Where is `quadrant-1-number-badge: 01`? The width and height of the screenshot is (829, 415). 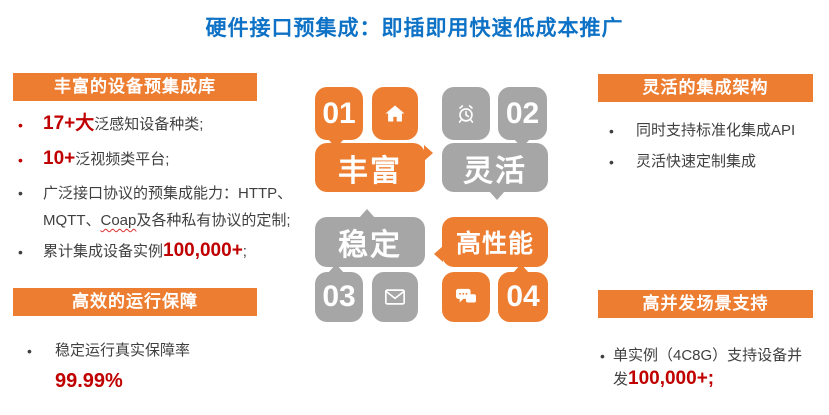
quadrant-1-number-badge: 01 is located at coordinates (339, 117).